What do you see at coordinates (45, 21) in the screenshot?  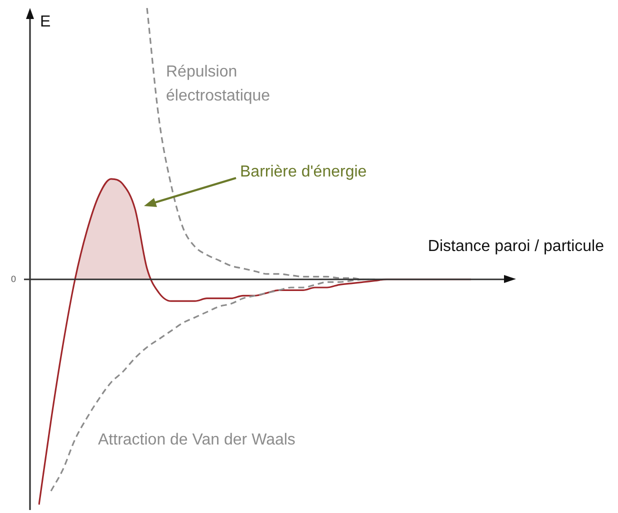 I see `y-axis-title: E` at bounding box center [45, 21].